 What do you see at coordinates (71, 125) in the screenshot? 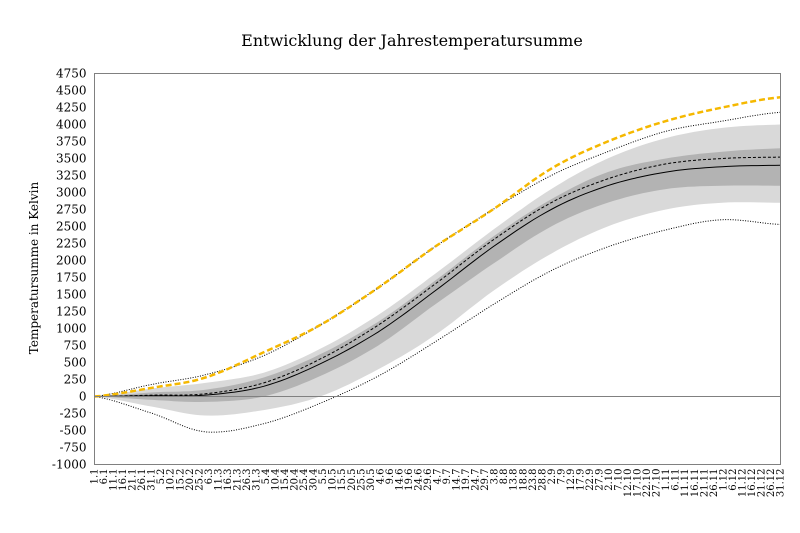
I see `y-tick-label: 4000` at bounding box center [71, 125].